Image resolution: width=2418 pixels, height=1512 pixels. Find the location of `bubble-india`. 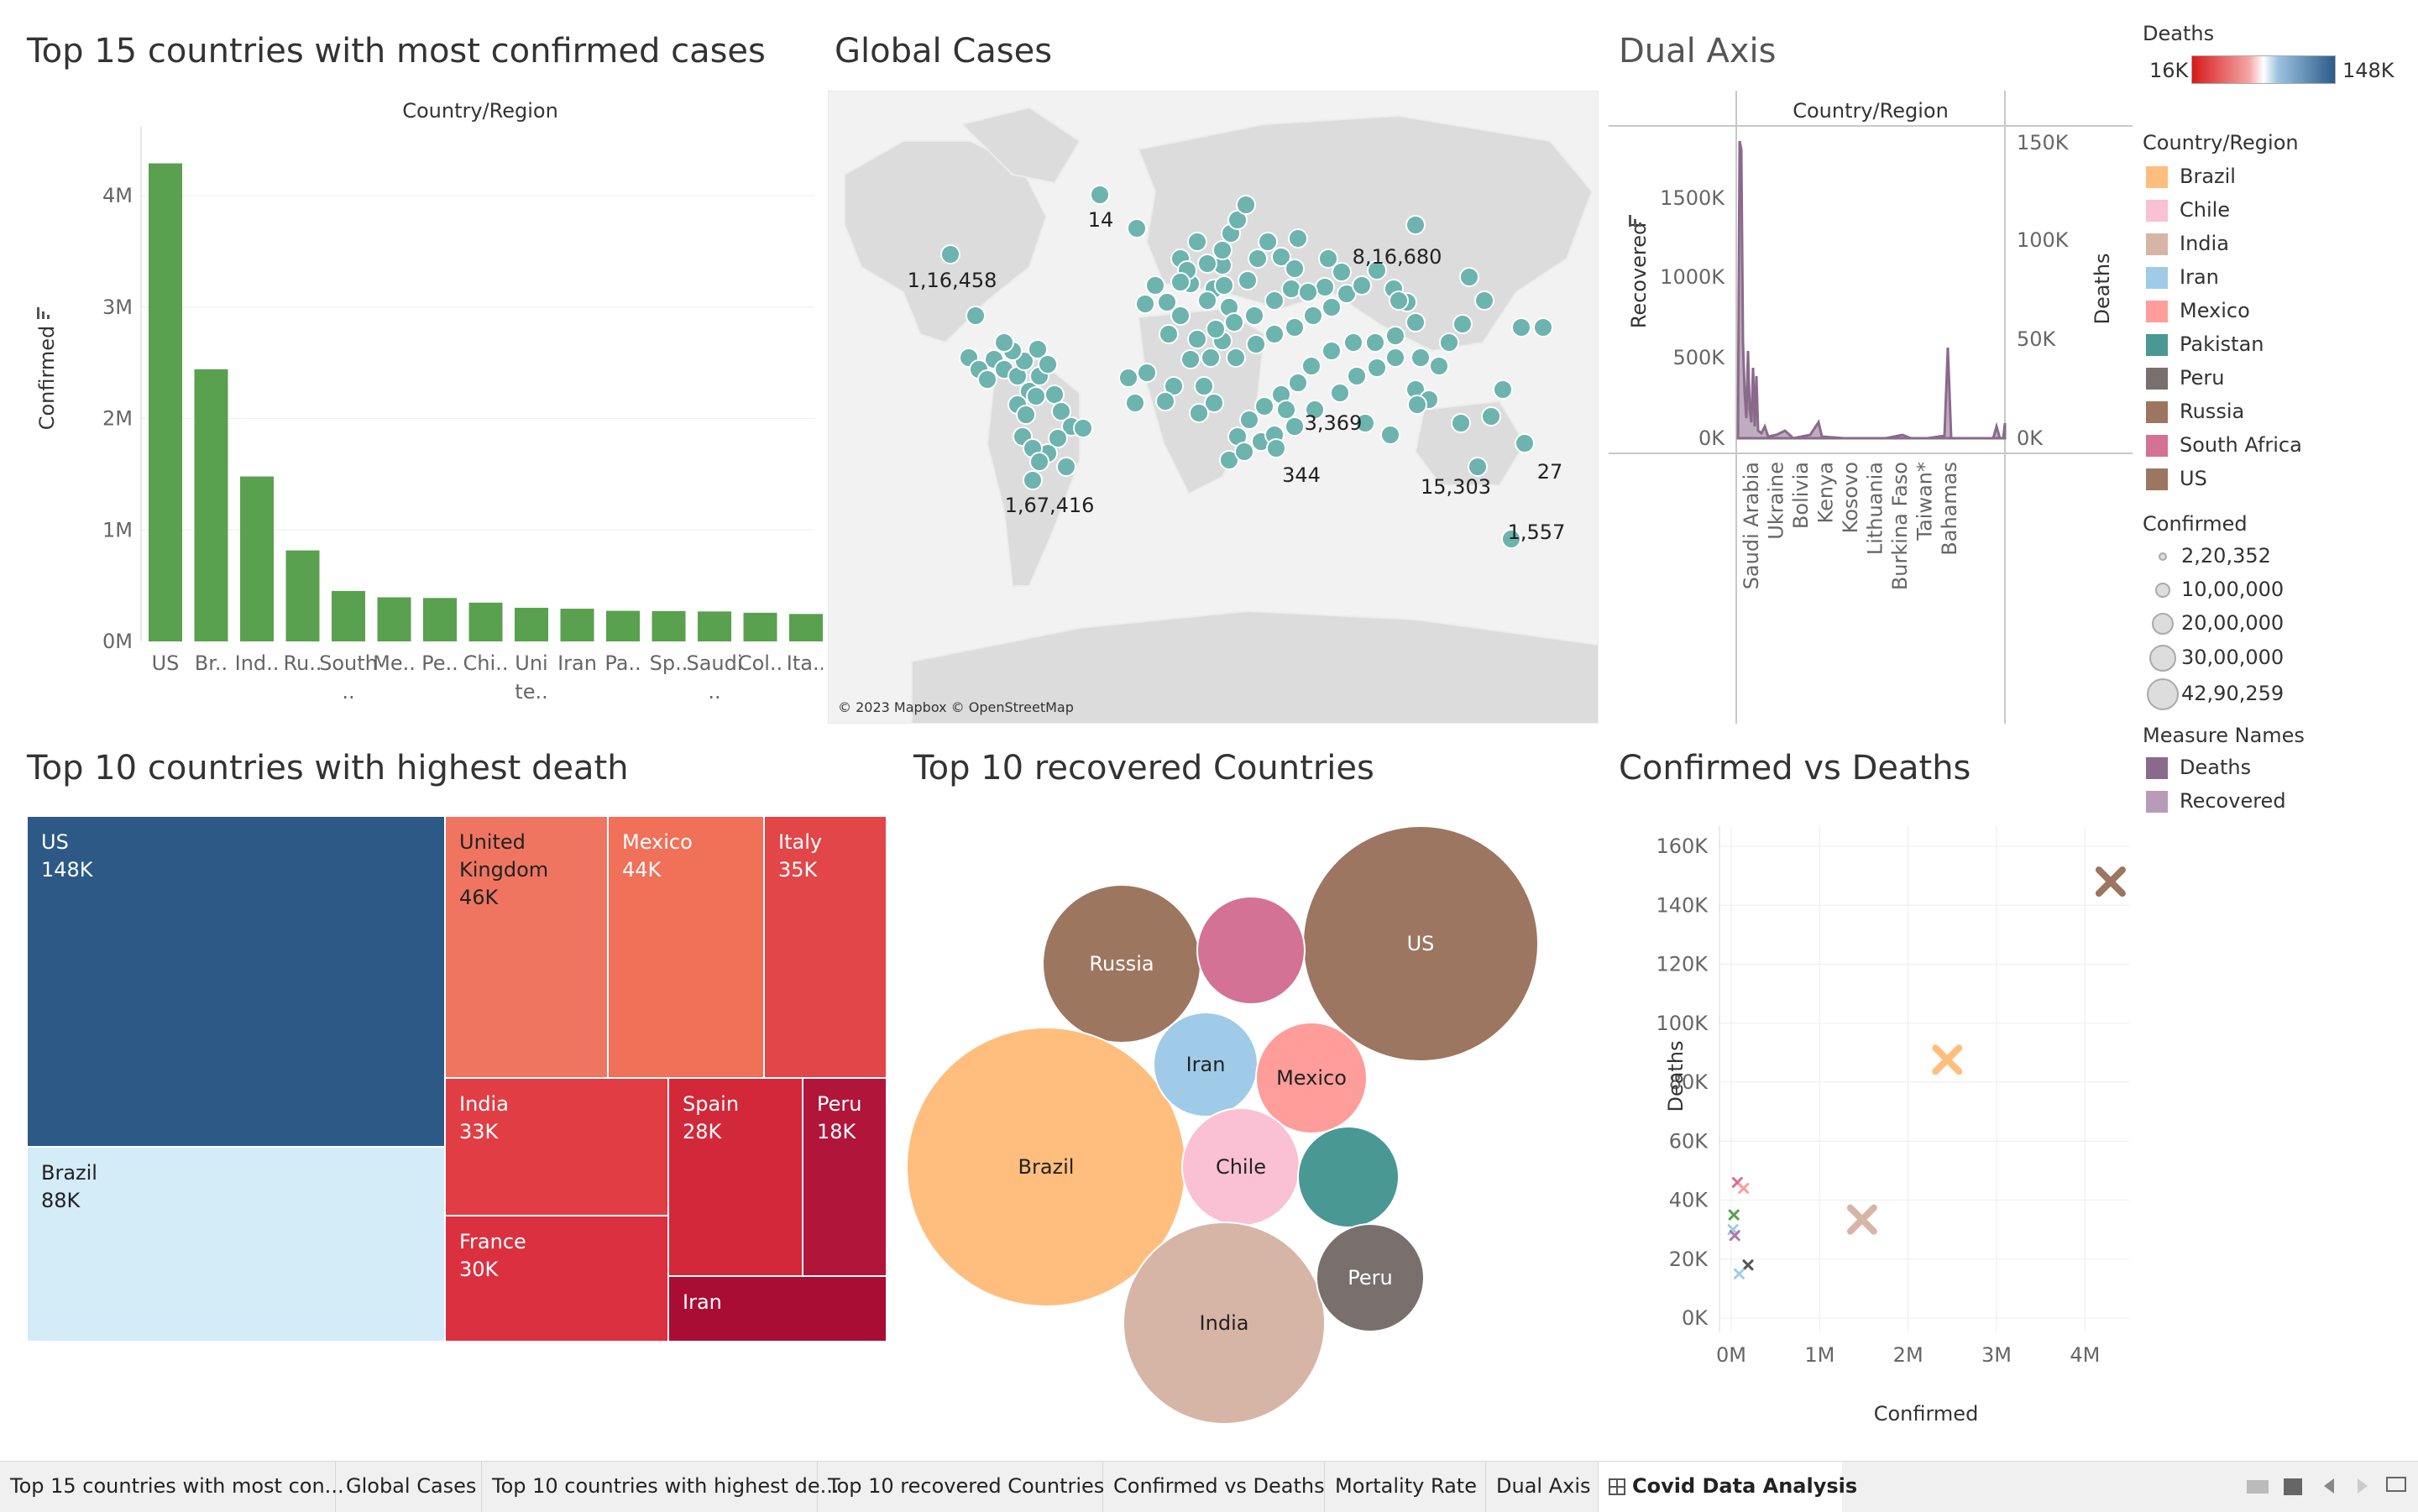

bubble-india is located at coordinates (1224, 1323).